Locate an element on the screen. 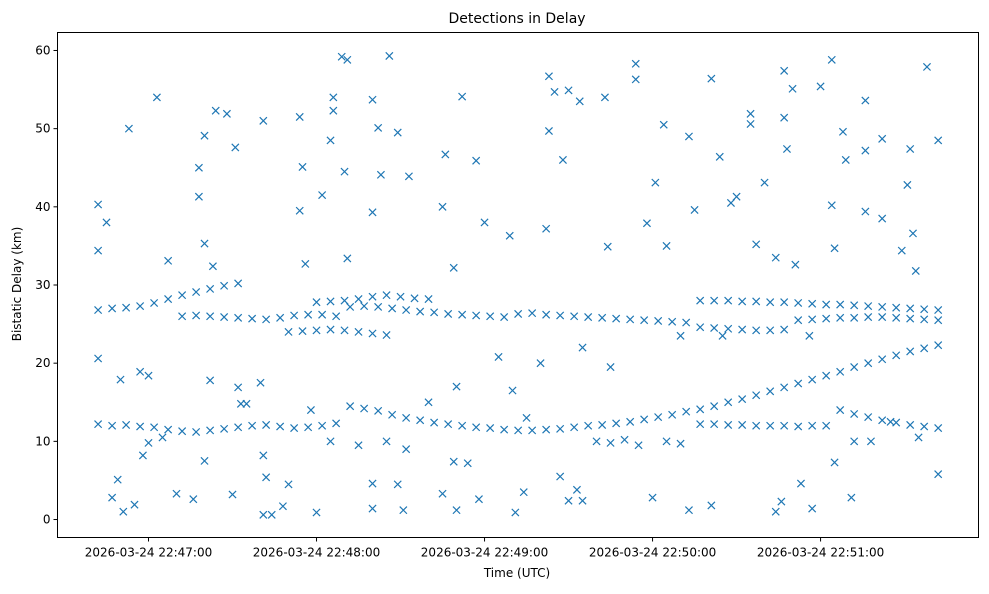 This screenshot has height=594, width=989. y-tick-label: 10 is located at coordinates (42, 441).